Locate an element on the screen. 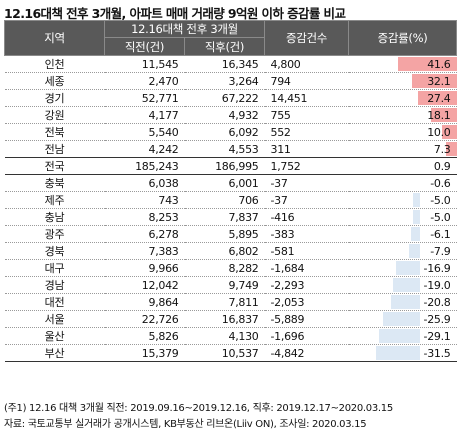 Image resolution: width=460 pixels, height=435 pixels. change-count-cell: -1,696 is located at coordinates (306, 336).